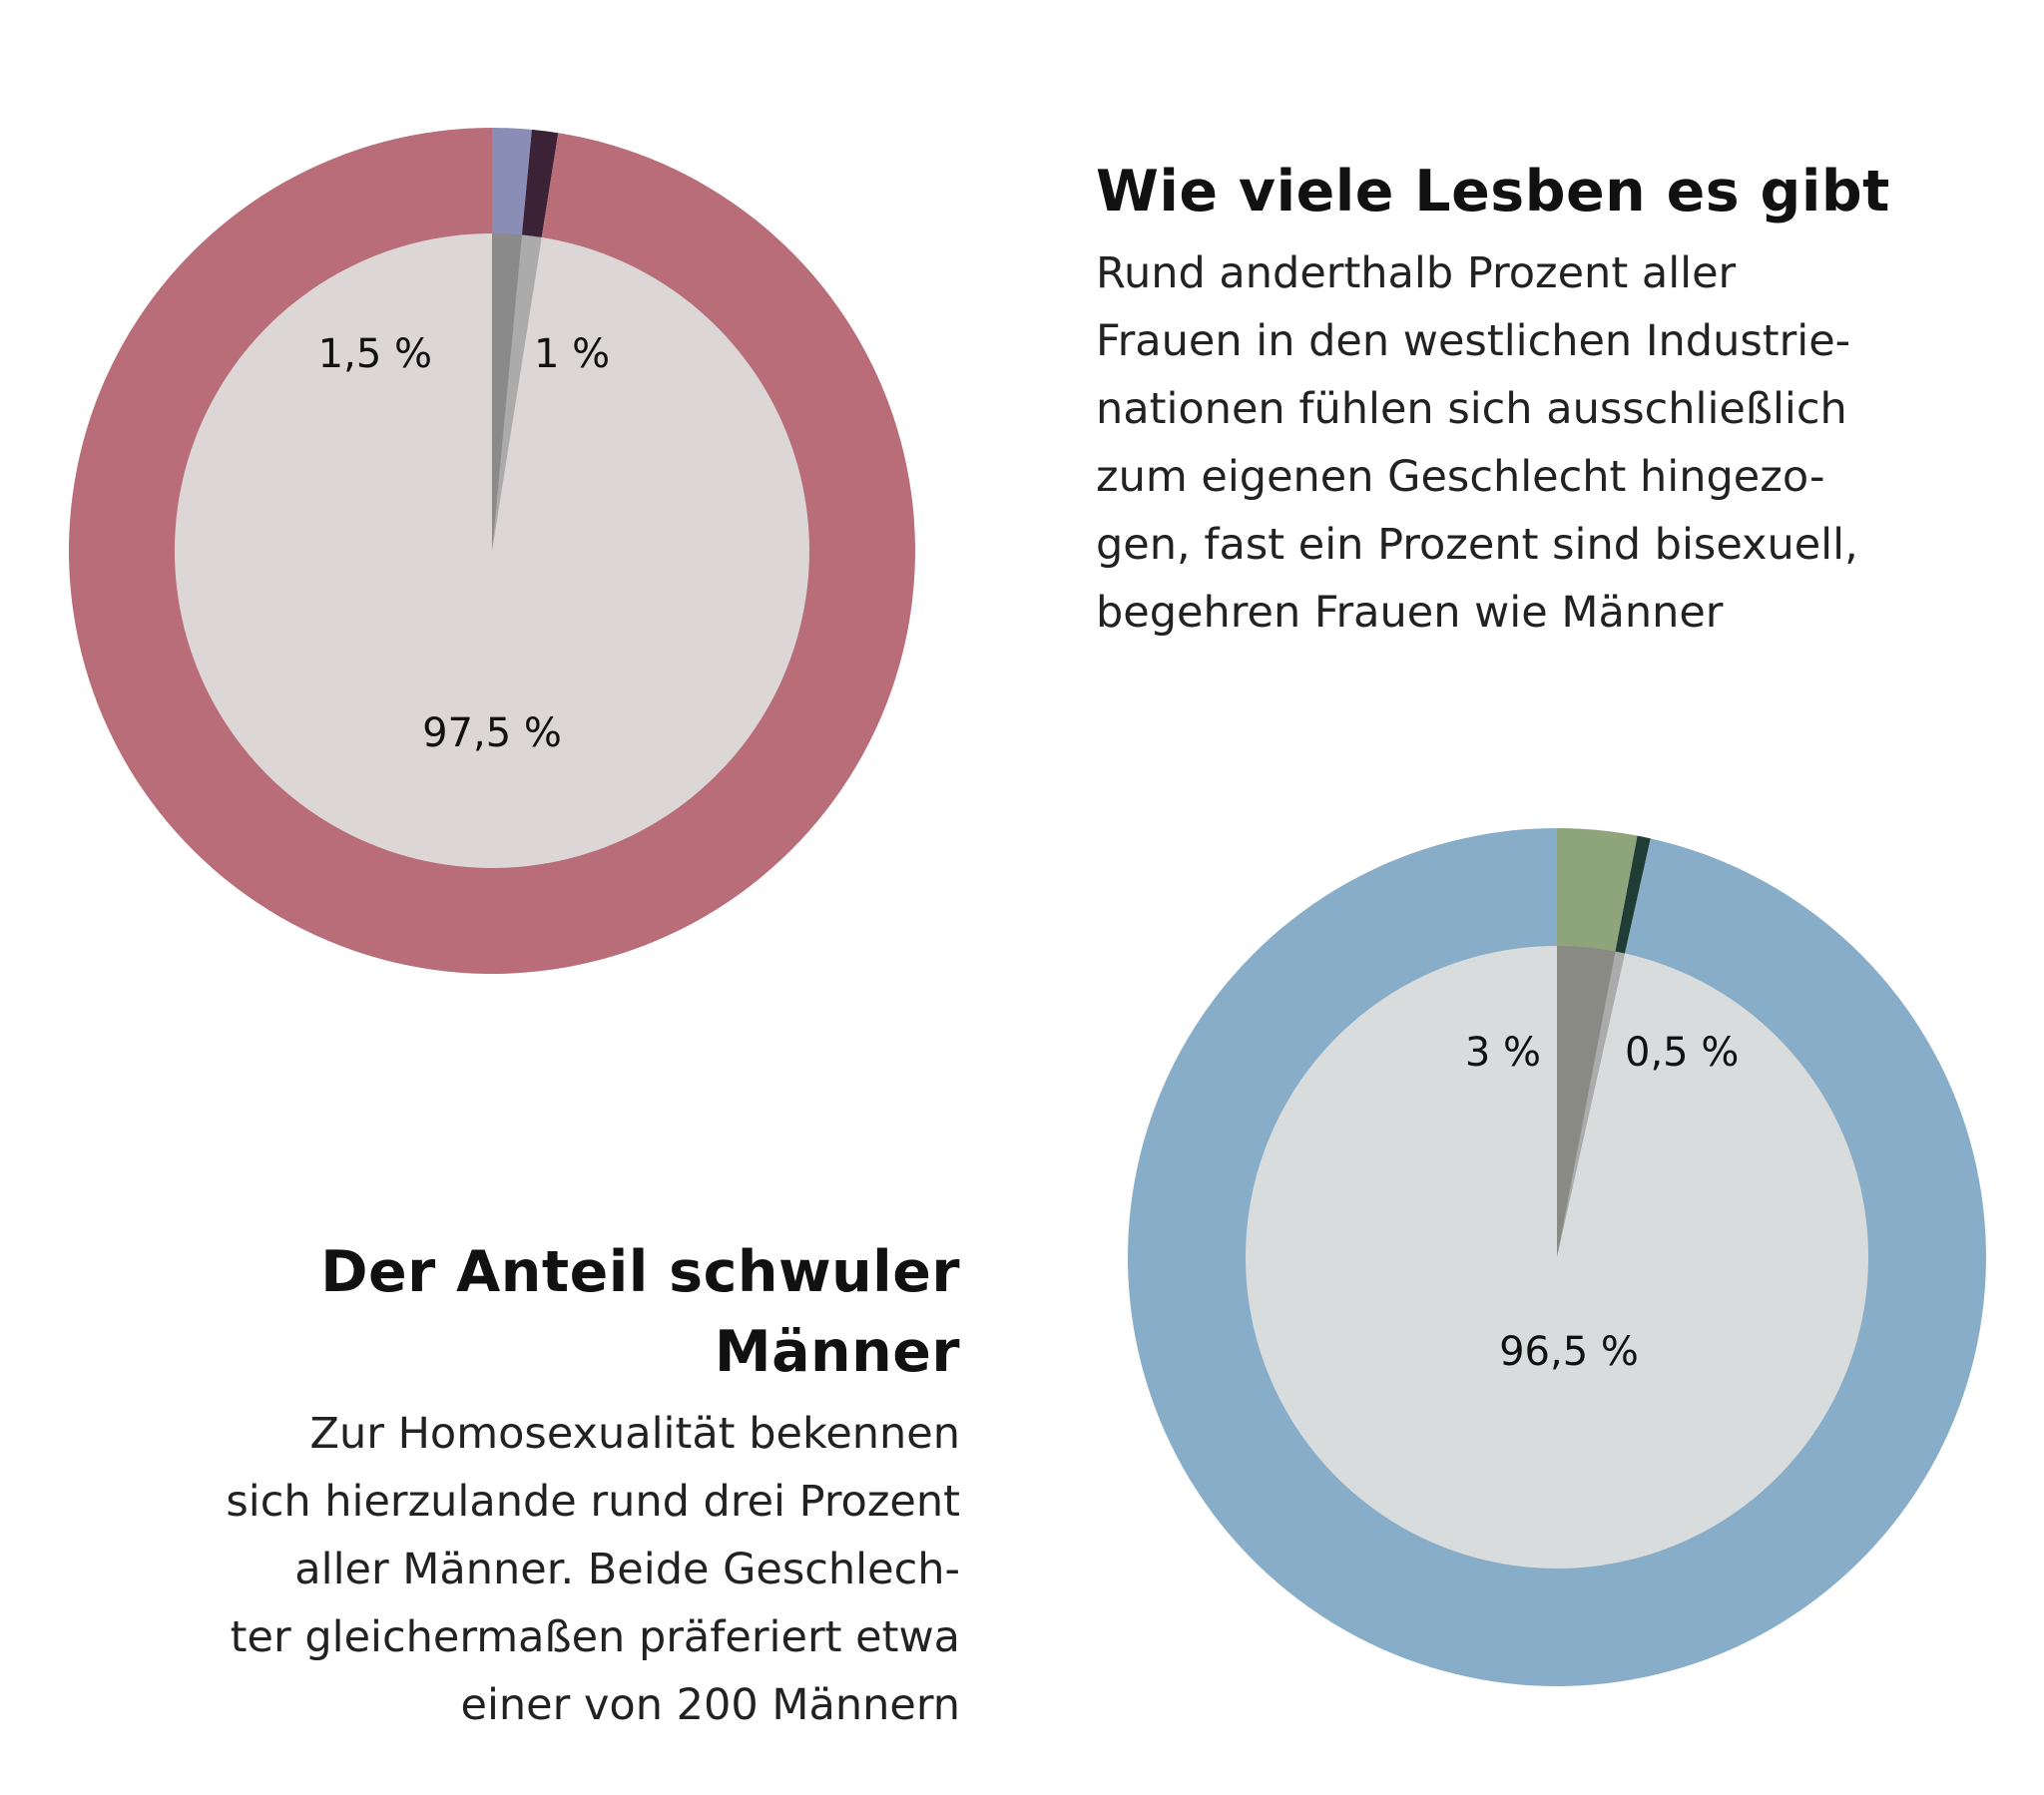 The image size is (2044, 1795). Describe the element at coordinates (595, 1637) in the screenshot. I see `men-body-line: ter gleichermaßen präferiert etwa` at that location.